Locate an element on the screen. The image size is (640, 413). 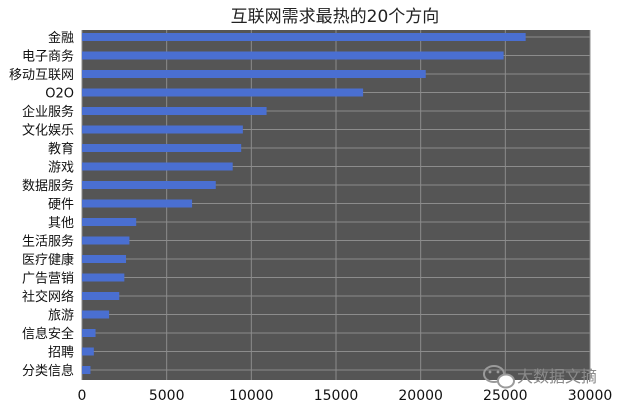
category-label: 旅游 is located at coordinates (61, 316).